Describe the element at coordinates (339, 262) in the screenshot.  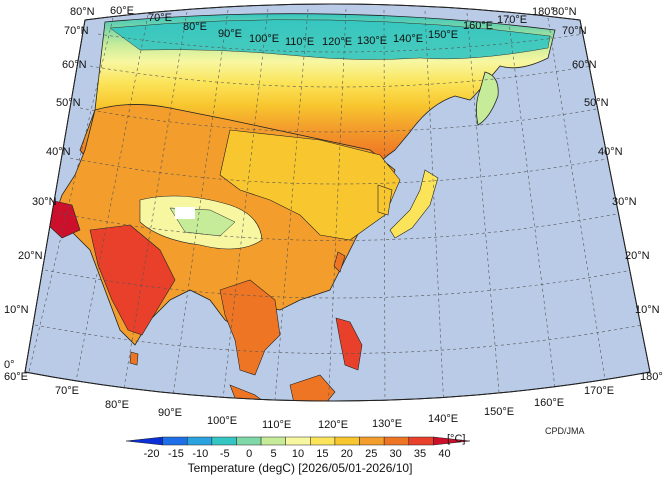
I see `land-taiwan` at that location.